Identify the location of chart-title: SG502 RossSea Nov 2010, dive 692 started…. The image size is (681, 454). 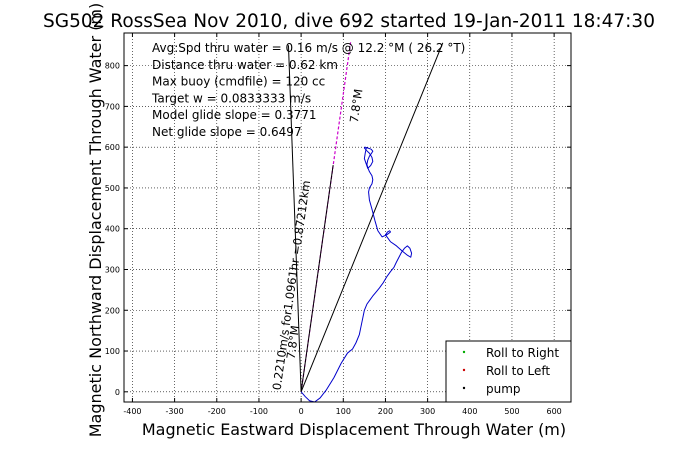
(349, 21).